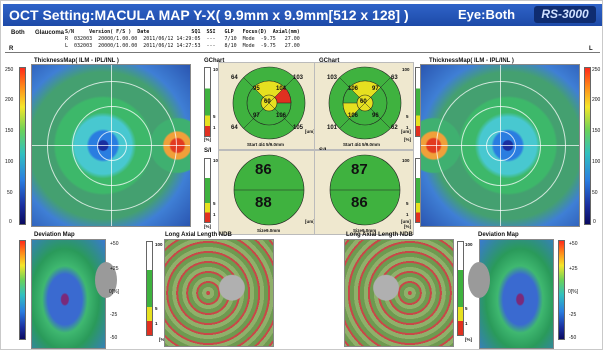 This screenshot has width=603, height=350. Describe the element at coordinates (394, 78) in the screenshot. I see `gchart-value: 63` at that location.